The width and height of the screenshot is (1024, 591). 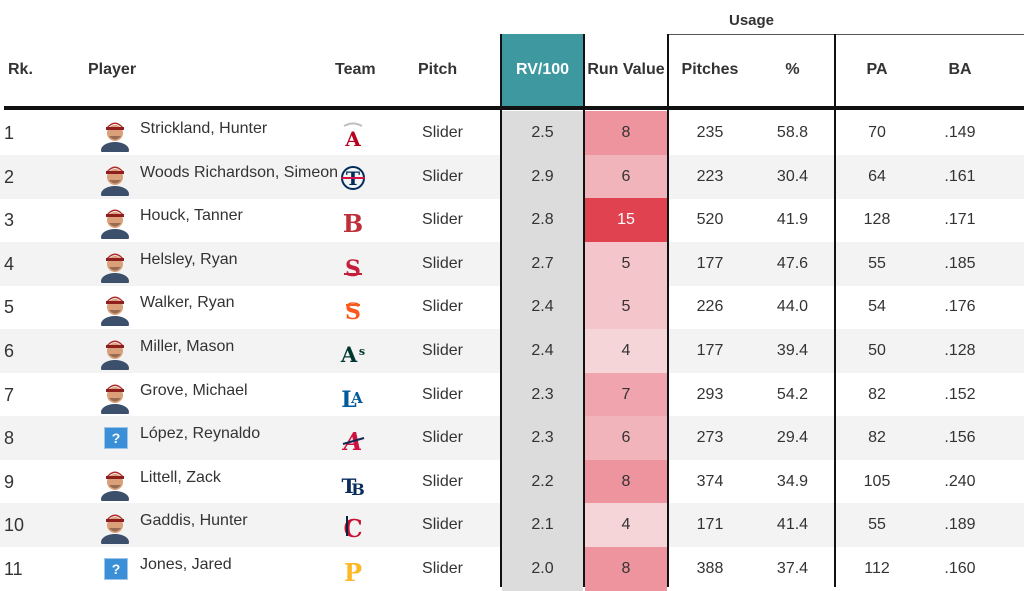 What do you see at coordinates (960, 132) in the screenshot?
I see `ba-cell: .149` at bounding box center [960, 132].